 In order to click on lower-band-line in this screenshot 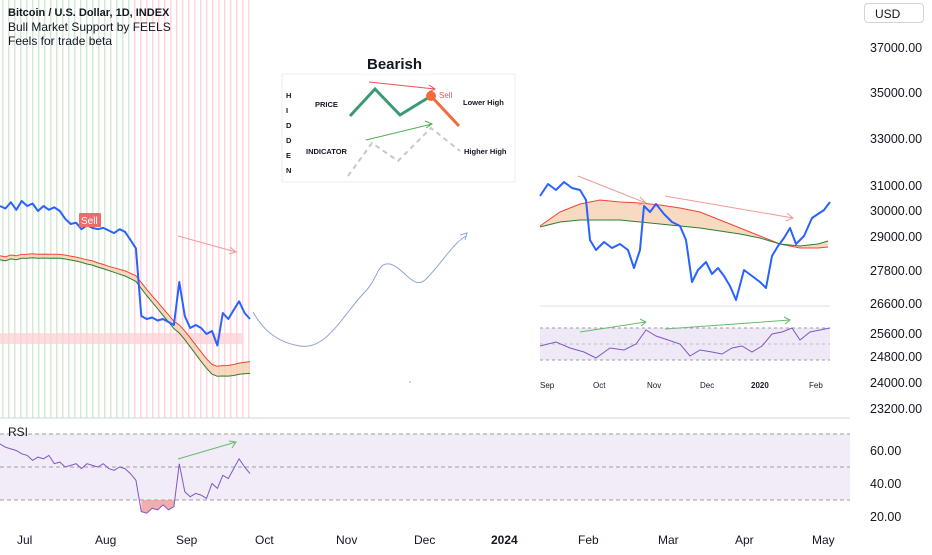, I will do `click(125, 317)`.